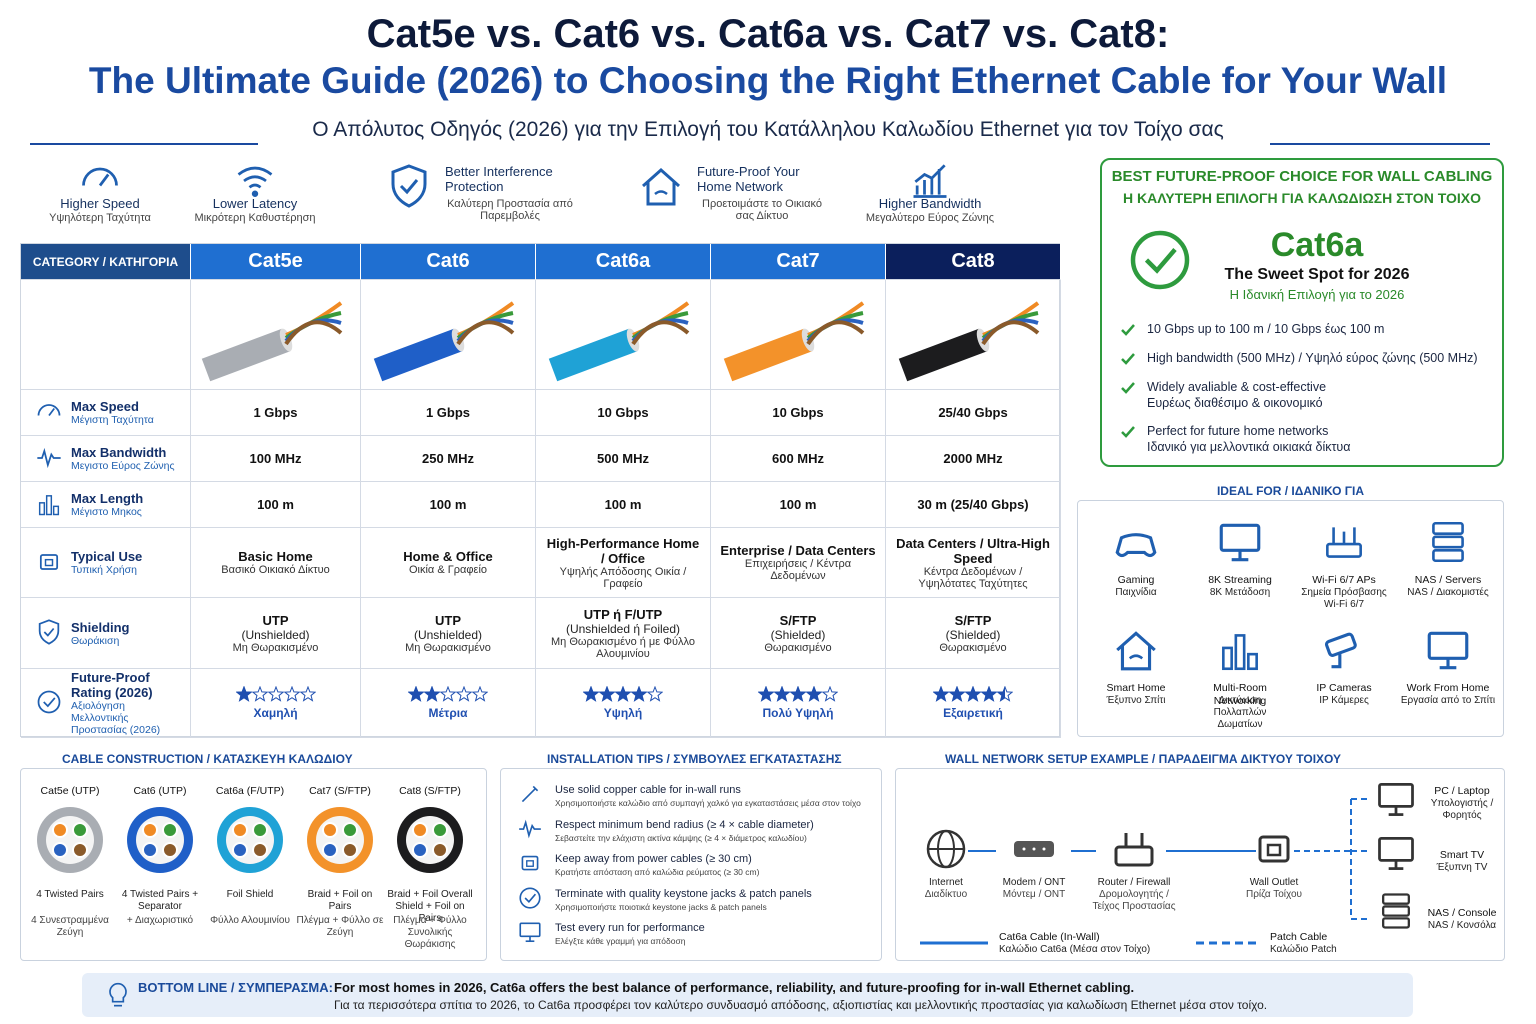 Image resolution: width=1536 pixels, height=1024 pixels. What do you see at coordinates (119, 452) in the screenshot?
I see `row-label: Max Bandwidth` at bounding box center [119, 452].